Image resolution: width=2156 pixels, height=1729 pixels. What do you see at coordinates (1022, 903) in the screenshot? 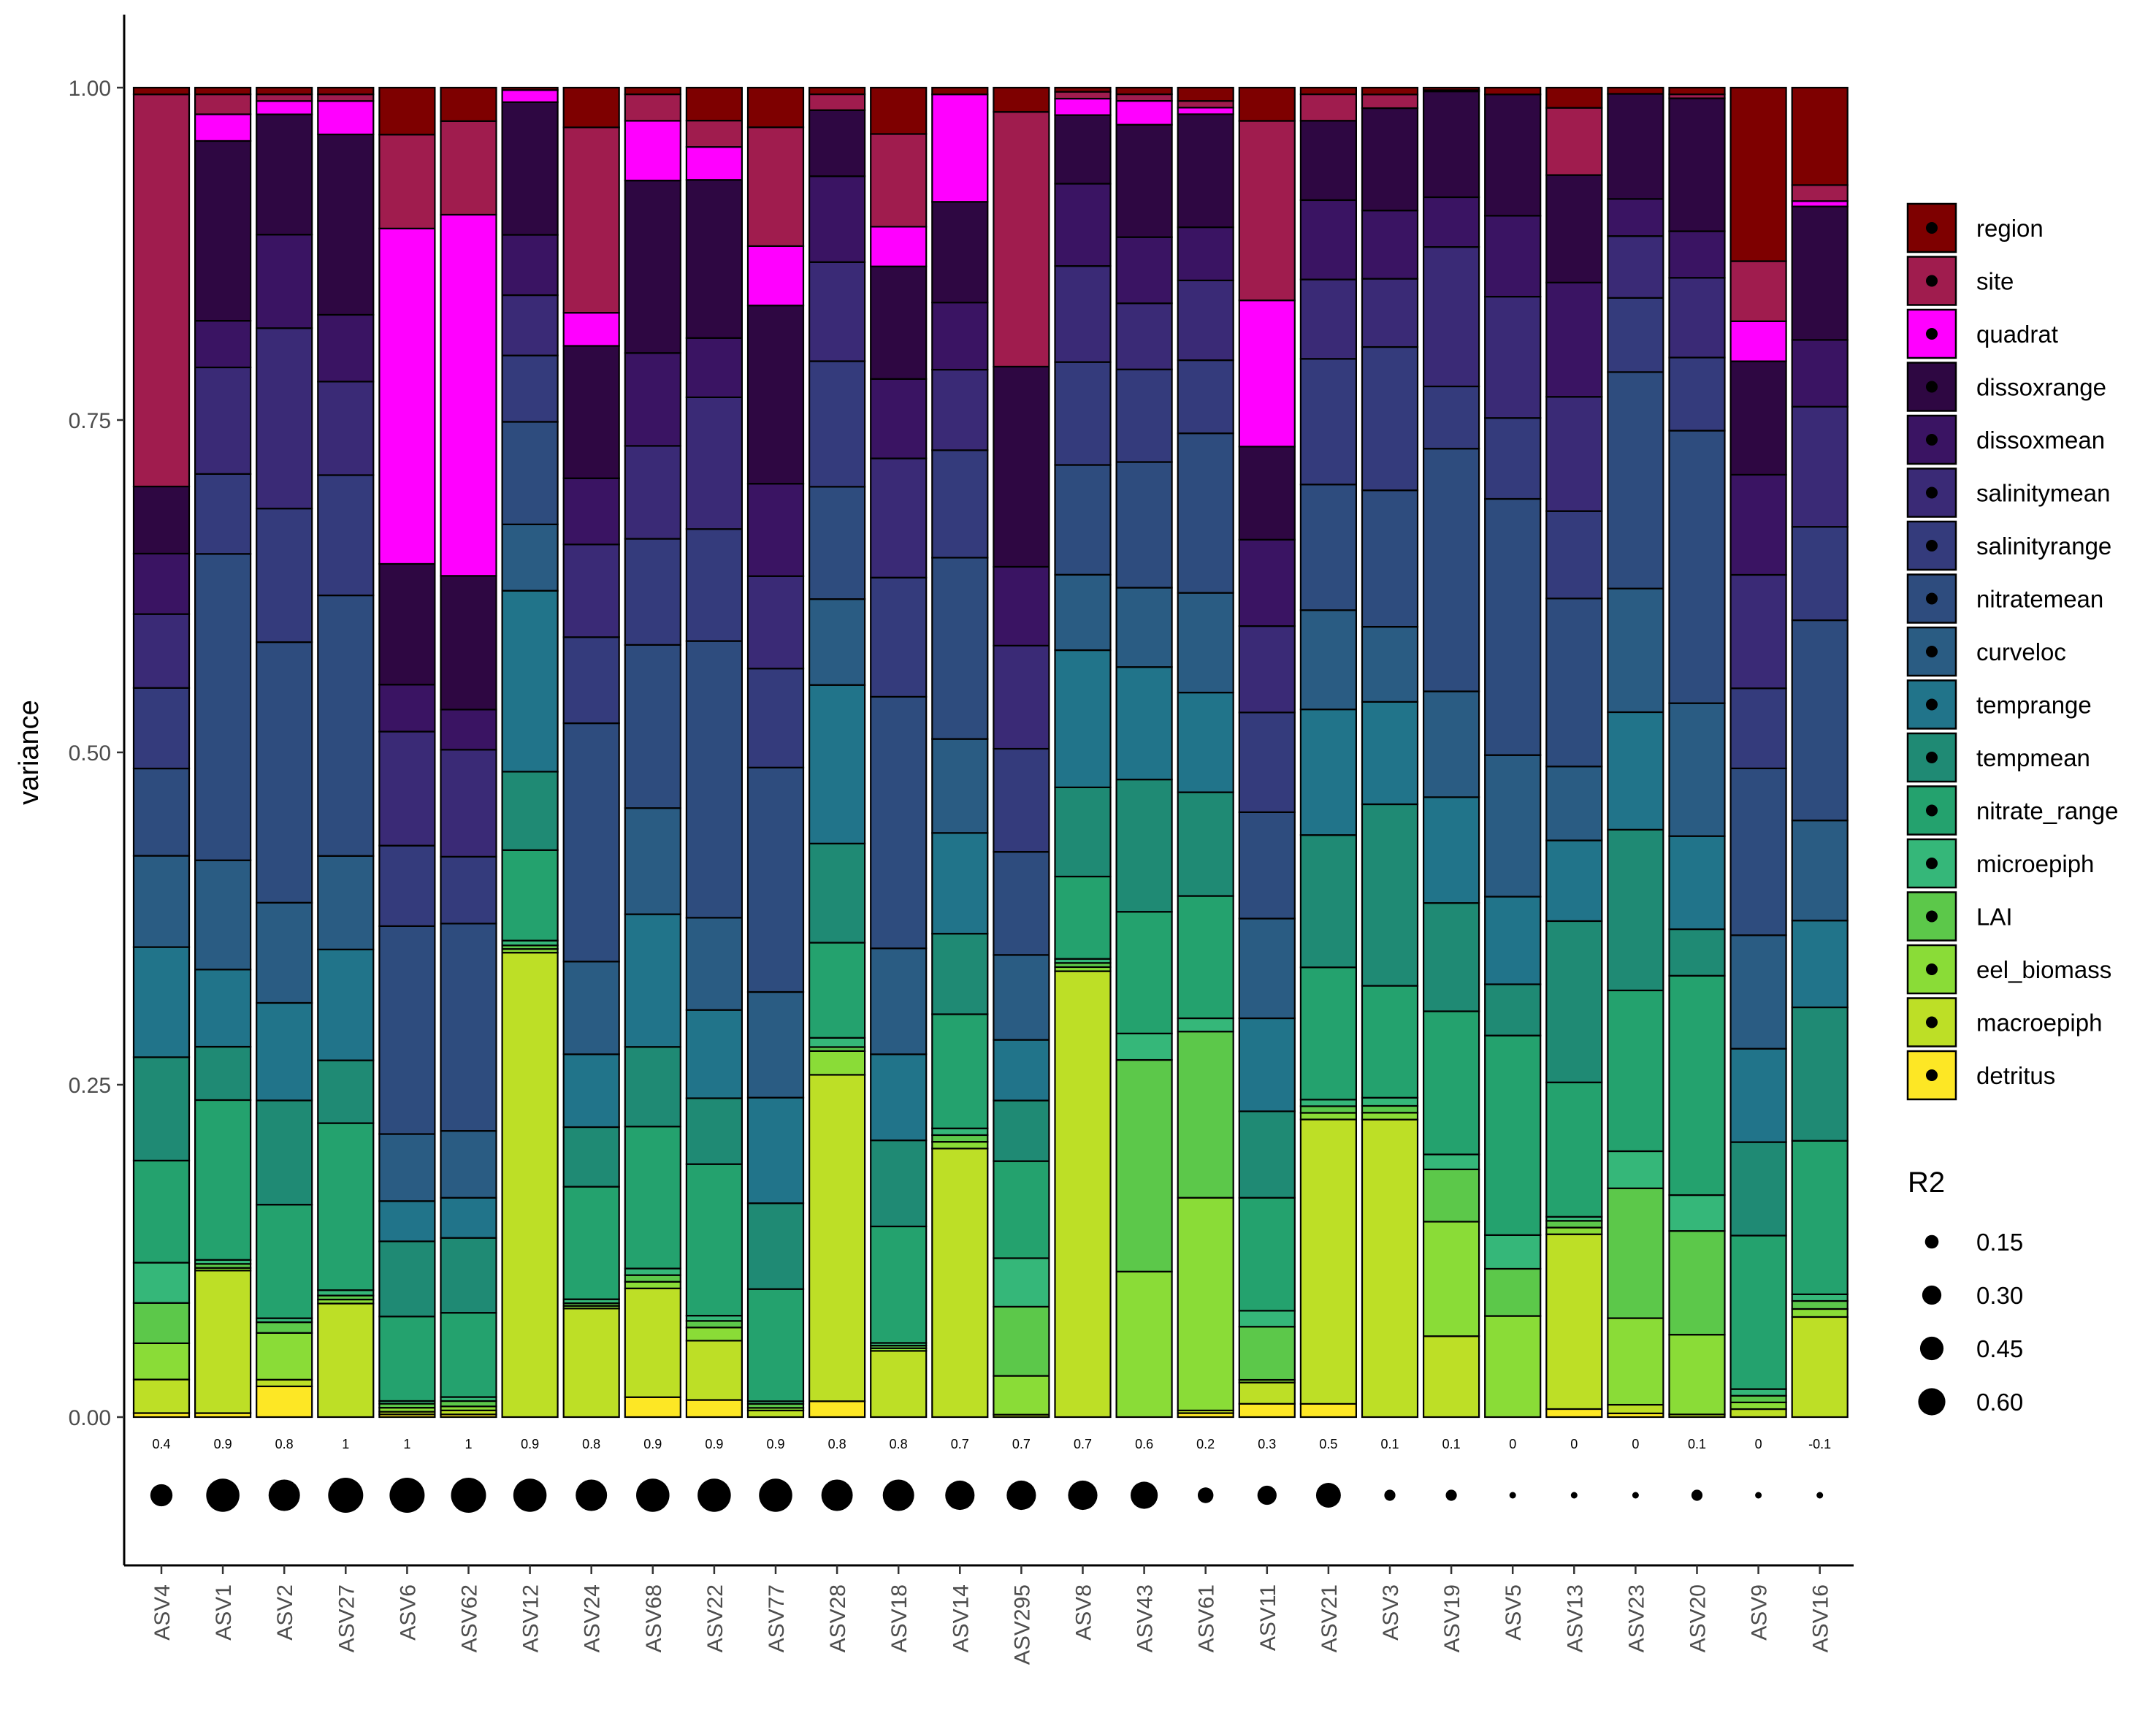
I see `bar-segment-nitratemean-ASV295` at bounding box center [1022, 903].